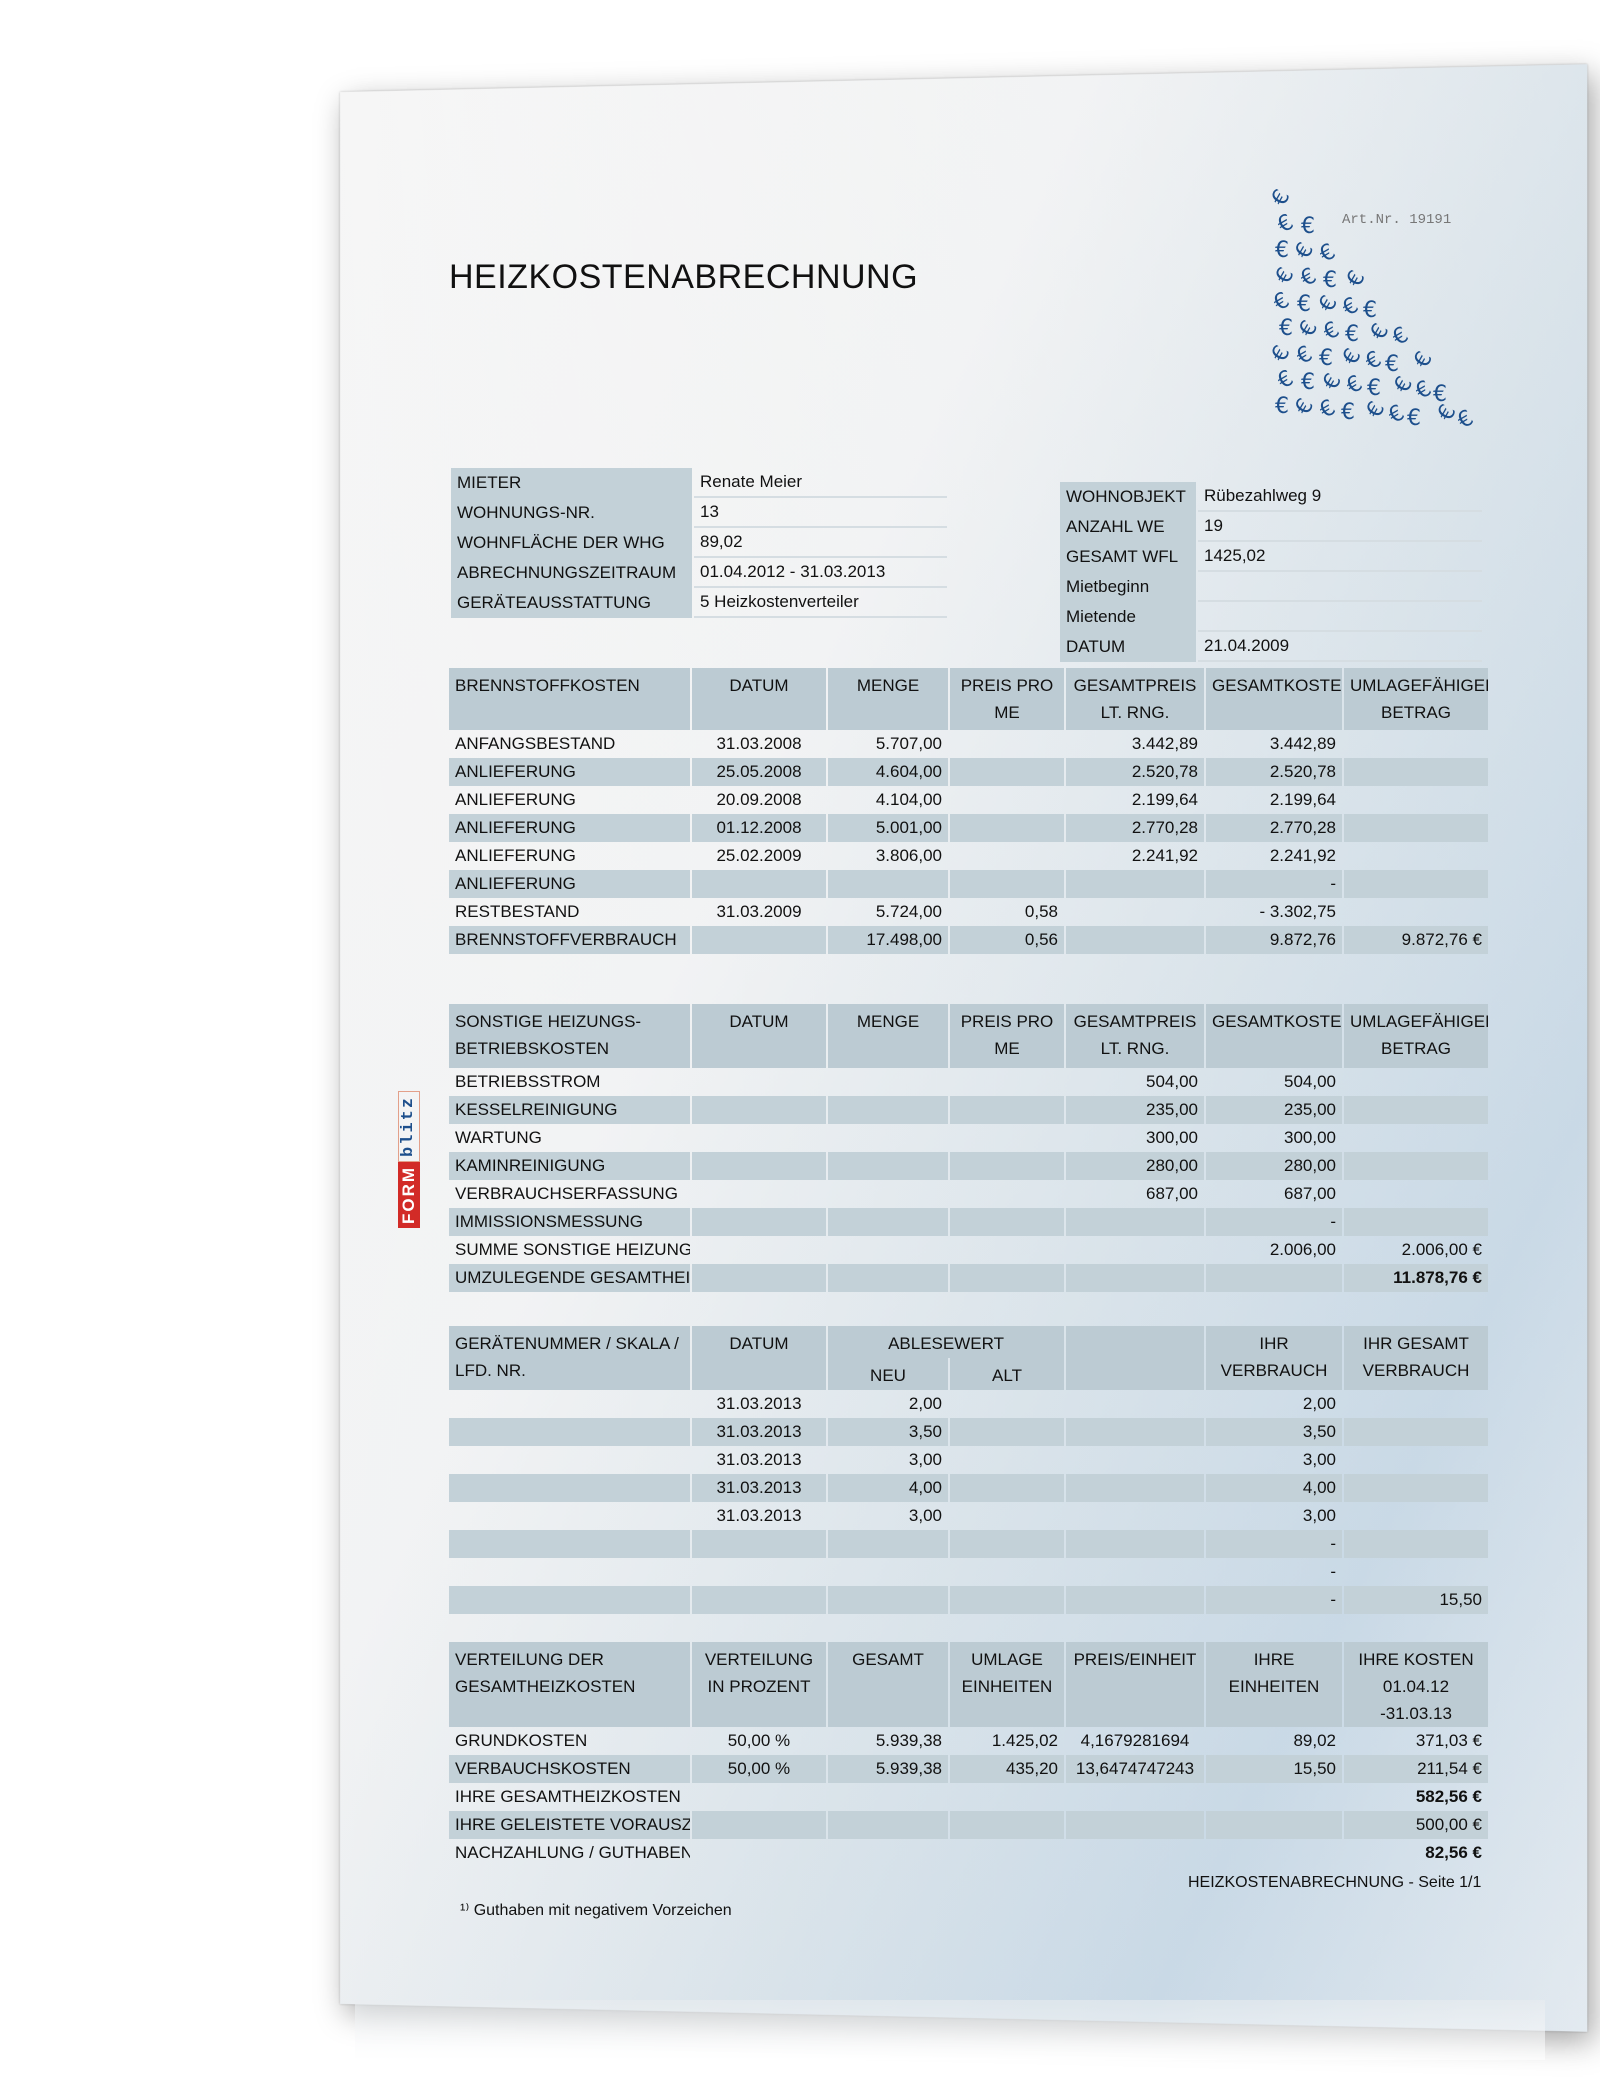  Describe the element at coordinates (968, 1374) in the screenshot. I see `subheader-row: NEU ALT` at that location.